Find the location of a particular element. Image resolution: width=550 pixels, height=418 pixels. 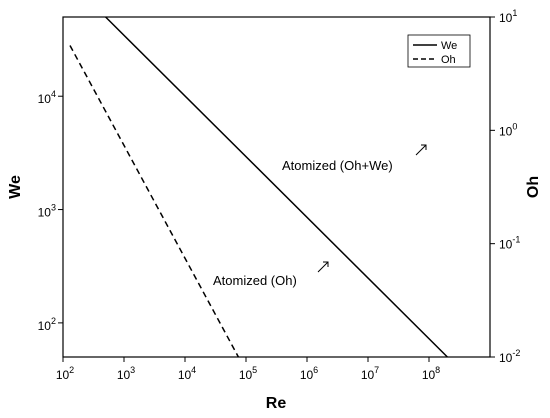

x-tick-label: 10⁶ is located at coordinates (309, 373).